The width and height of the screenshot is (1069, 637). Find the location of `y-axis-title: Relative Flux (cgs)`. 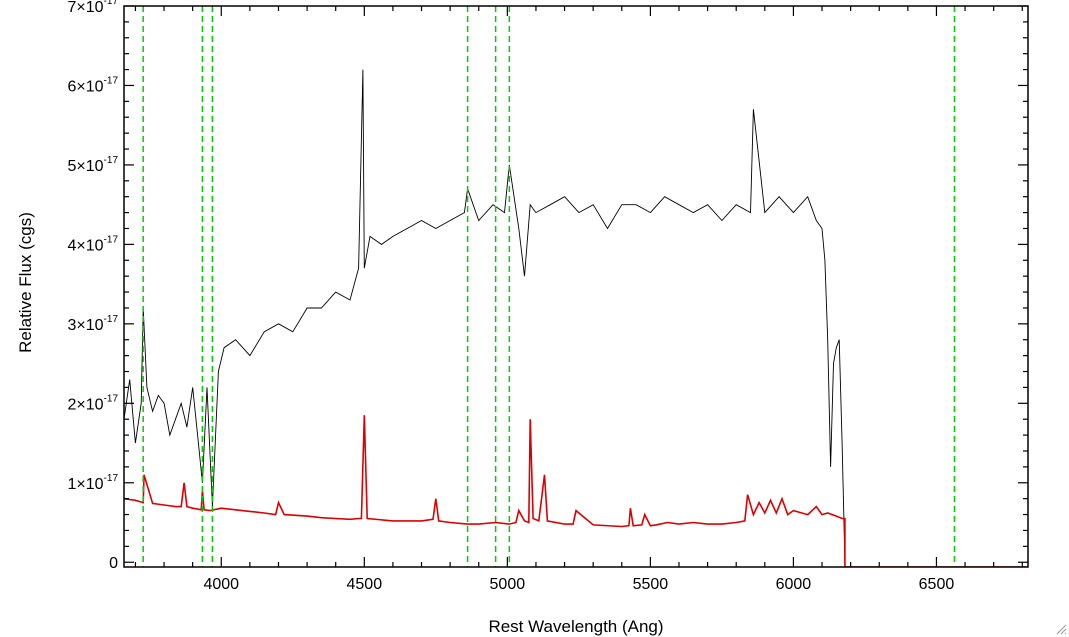

y-axis-title: Relative Flux (cgs) is located at coordinates (25, 282).